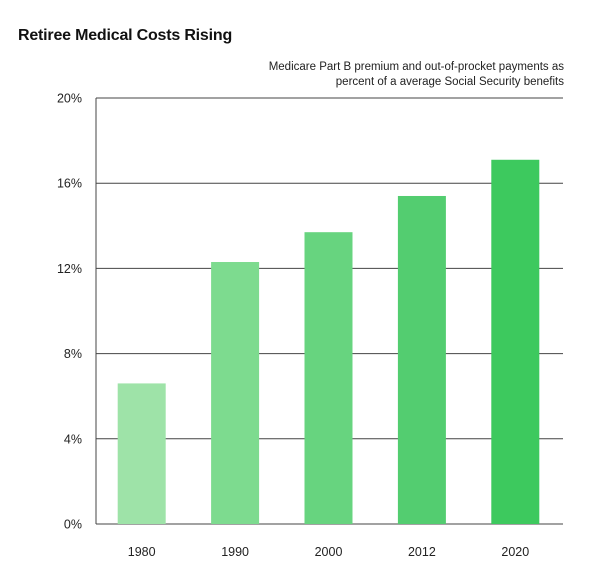 Image resolution: width=600 pixels, height=584 pixels. Describe the element at coordinates (421, 360) in the screenshot. I see `bar-2012` at that location.